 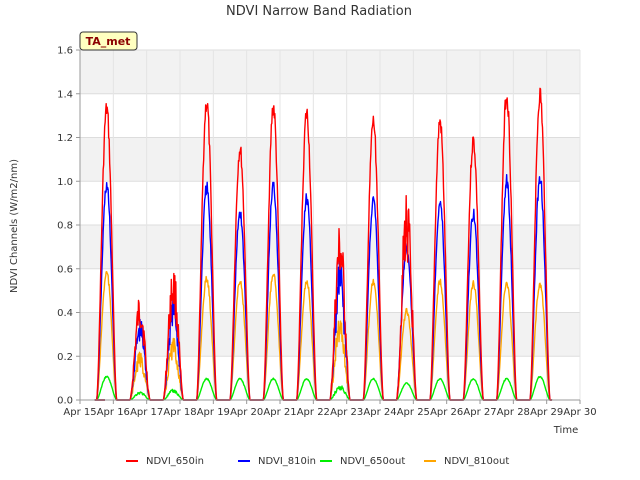 I want to click on y-tick-label: 0.4, so click(x=65, y=313).